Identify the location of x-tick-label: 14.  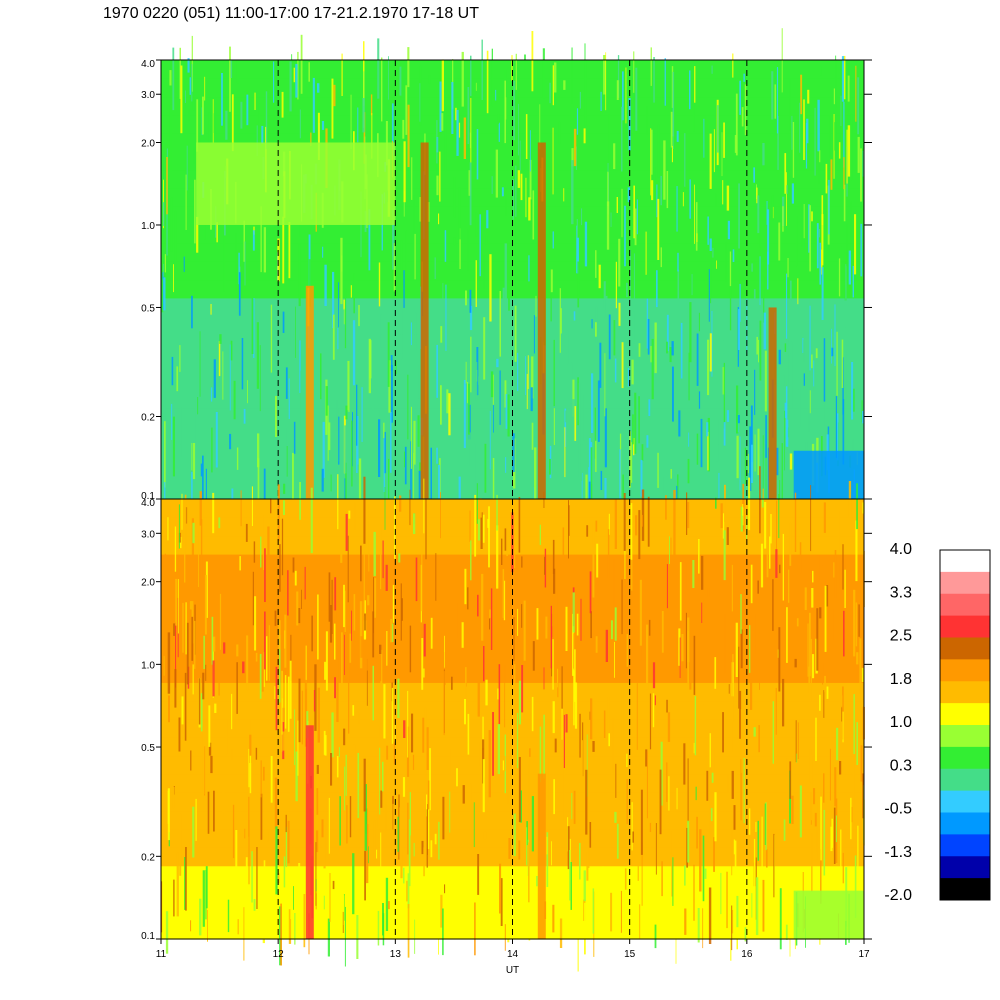
(513, 954).